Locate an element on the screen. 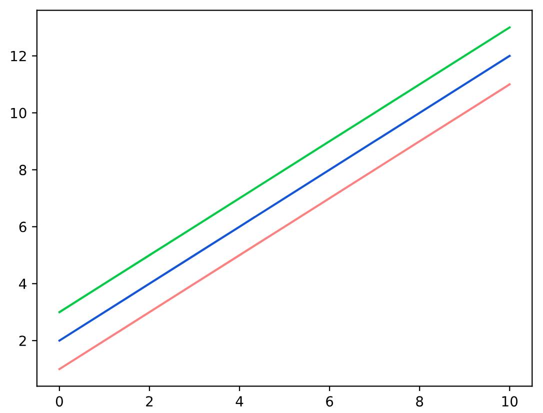 The image size is (543, 413). x-tick-label: 6 is located at coordinates (330, 401).